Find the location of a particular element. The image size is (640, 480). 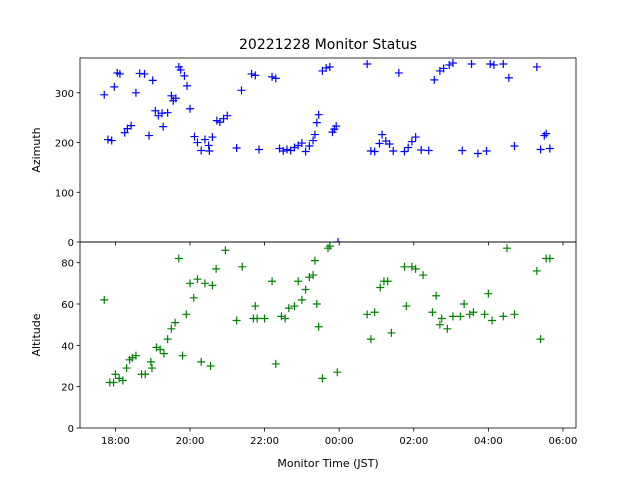

x-axis-1: 18:00 20:00 22:00 00:00 02:00 04:00 06:00 is located at coordinates (339, 437).